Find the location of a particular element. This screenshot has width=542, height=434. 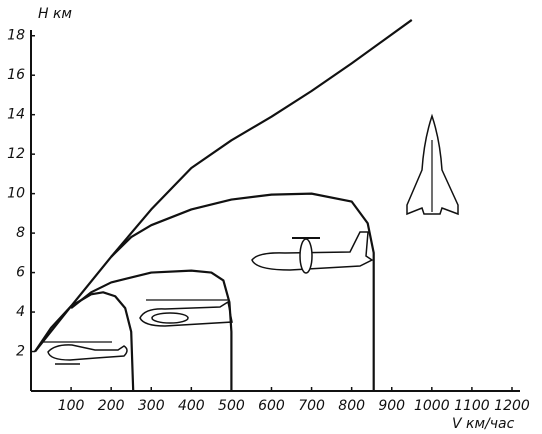

y-axis-label: H км is located at coordinates (55, 14).